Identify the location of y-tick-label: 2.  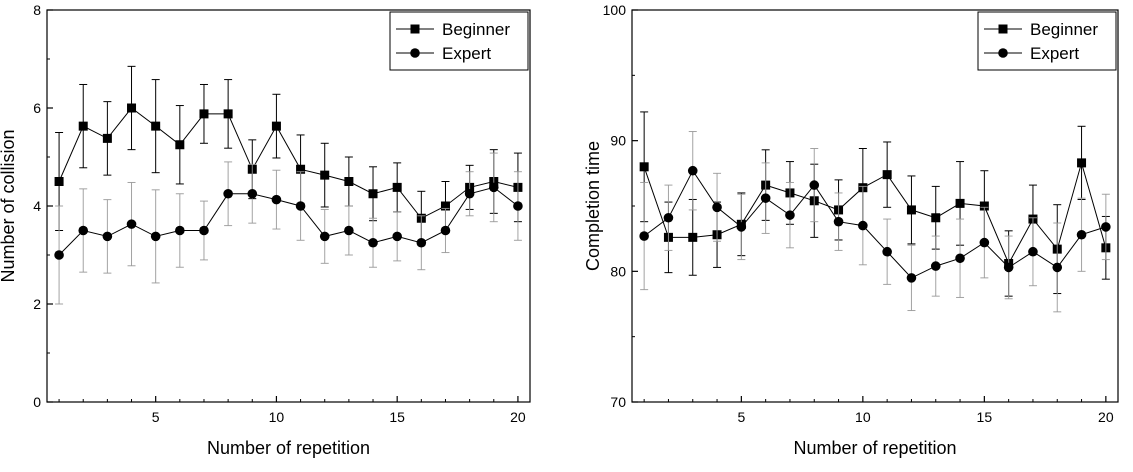
(37, 304).